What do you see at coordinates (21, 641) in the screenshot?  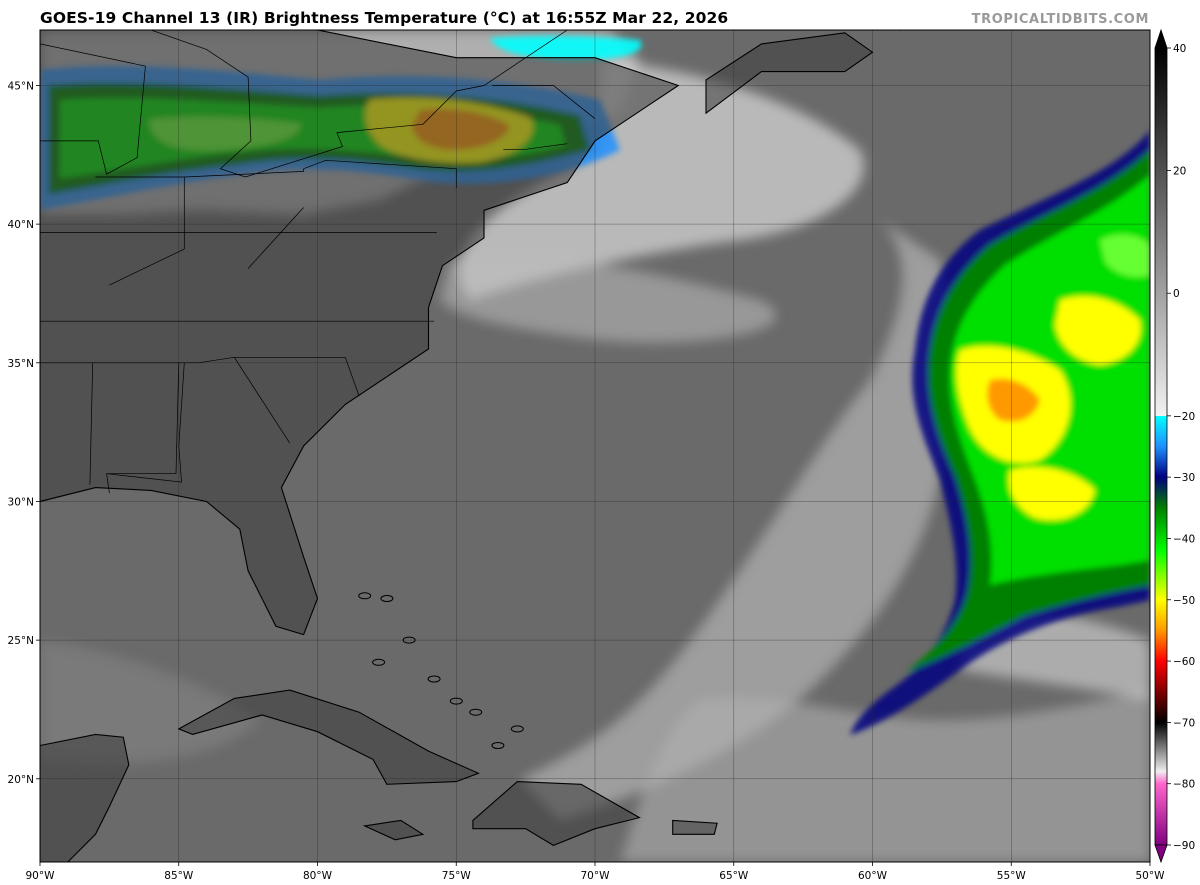 I see `lat-label: 25°N` at bounding box center [21, 641].